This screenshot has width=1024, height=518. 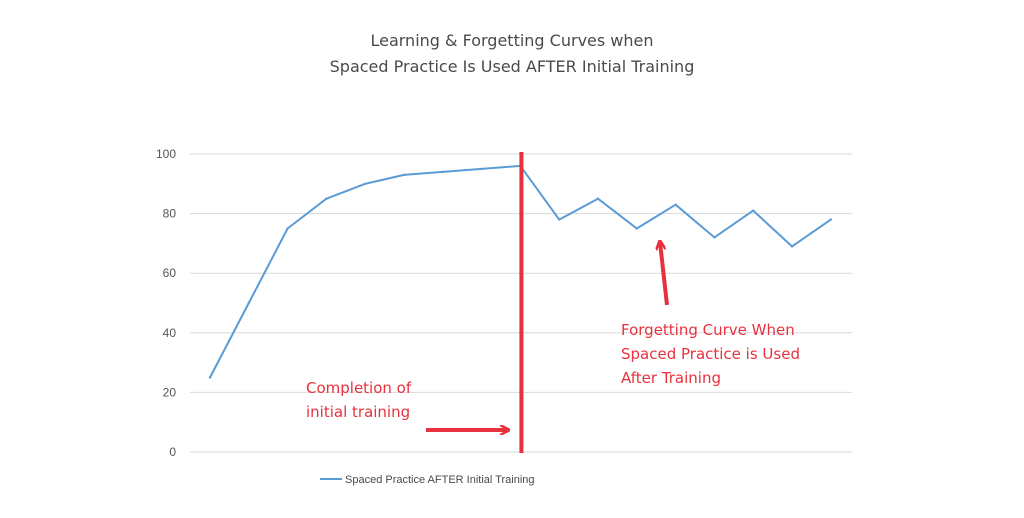 I want to click on y-axis-ticks: 0 20 40 60 80 100, so click(x=166, y=303).